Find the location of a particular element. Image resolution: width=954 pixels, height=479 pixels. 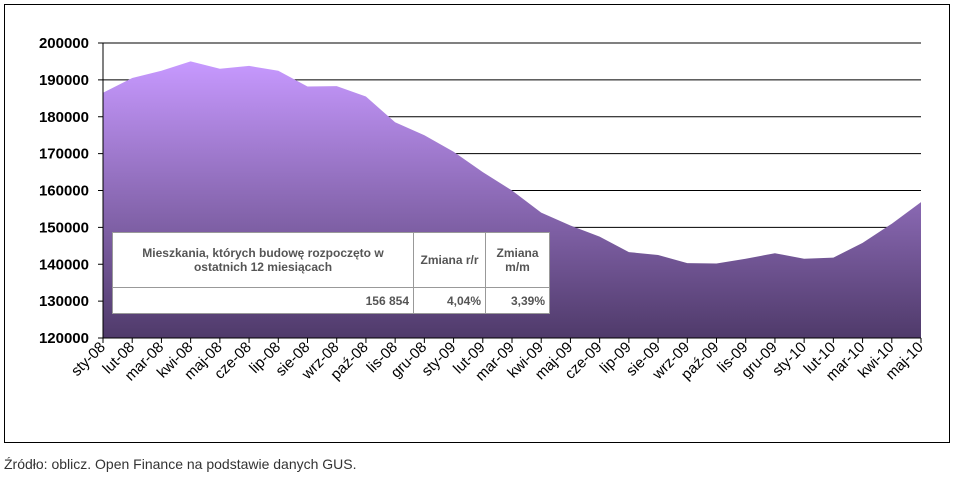

summary-value-count: 156 854 is located at coordinates (263, 300).